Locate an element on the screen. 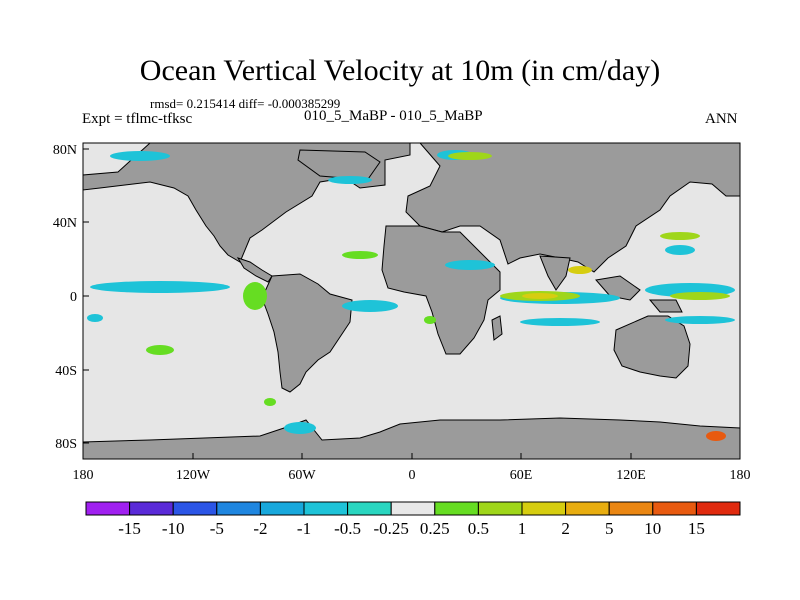 The image size is (800, 600). colorbar-label: -2 is located at coordinates (260, 528).